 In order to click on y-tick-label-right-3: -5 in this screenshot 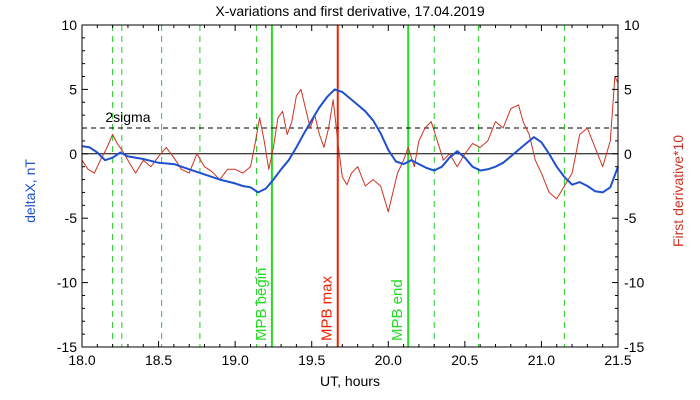, I will do `click(630, 218)`.